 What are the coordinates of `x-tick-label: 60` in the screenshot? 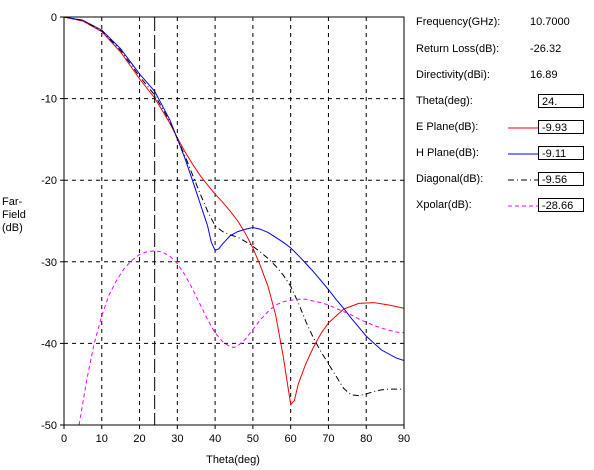 It's located at (291, 439).